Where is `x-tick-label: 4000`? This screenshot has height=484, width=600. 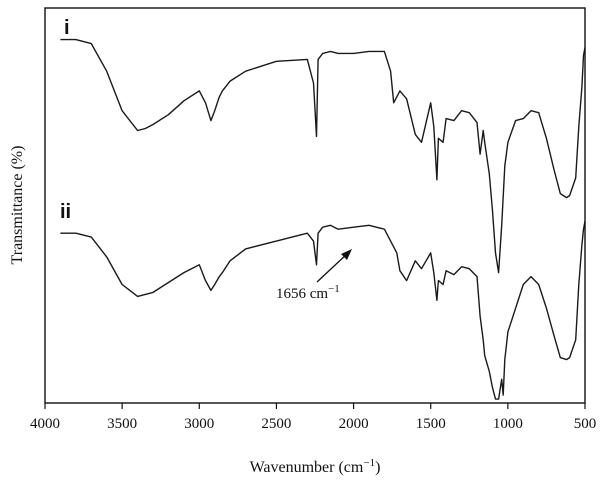 x-tick-label: 4000 is located at coordinates (45, 424).